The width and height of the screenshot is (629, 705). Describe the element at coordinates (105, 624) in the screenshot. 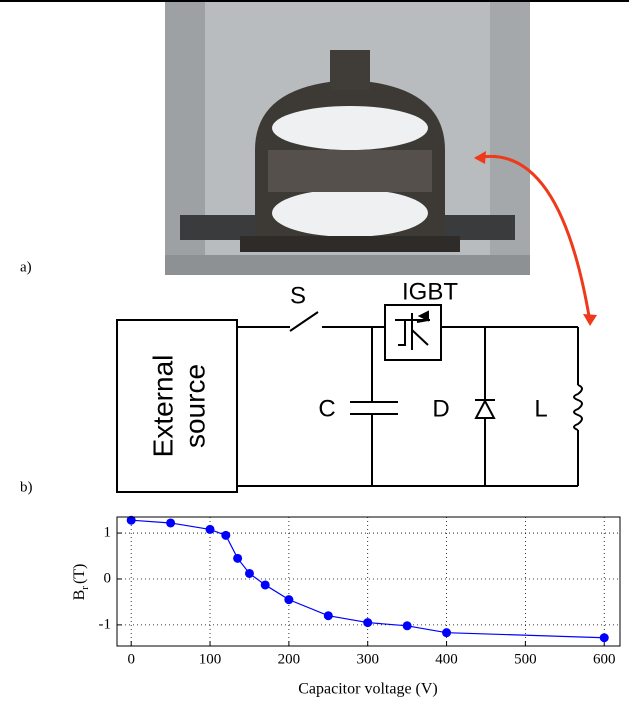

I see `y-tick-label: -1` at that location.